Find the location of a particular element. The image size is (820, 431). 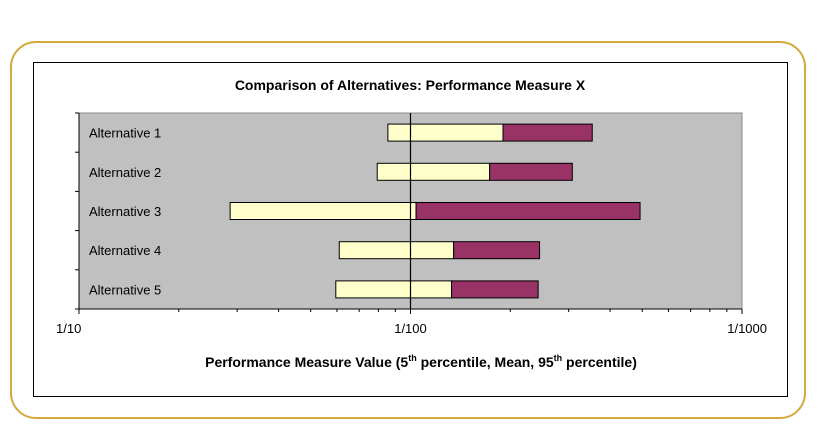

category-axis is located at coordinates (77, 211).